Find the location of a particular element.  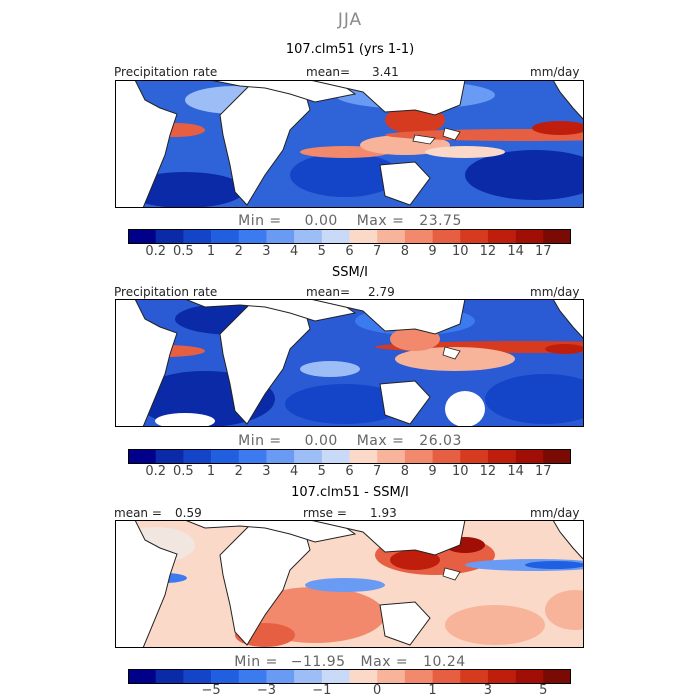

panel-2-colorbar is located at coordinates (349, 456).